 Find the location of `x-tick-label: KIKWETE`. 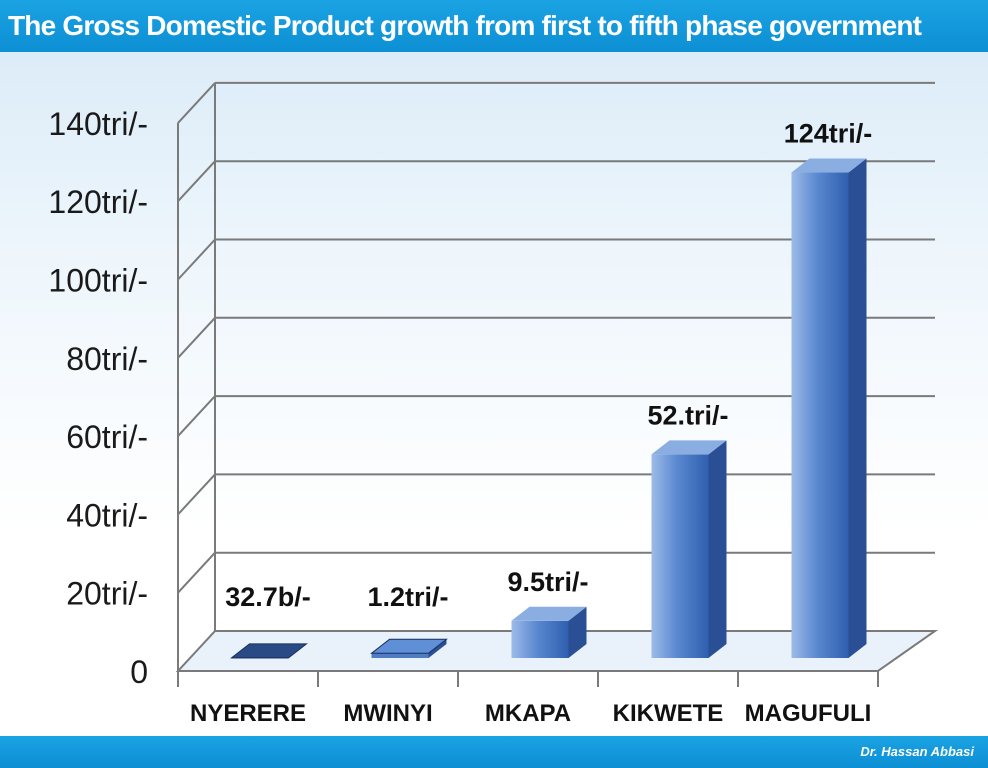

x-tick-label: KIKWETE is located at coordinates (668, 713).